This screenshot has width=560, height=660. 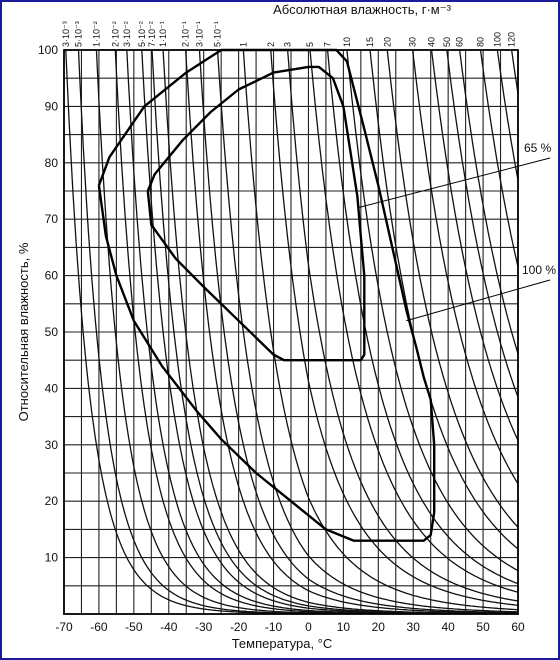 I want to click on y-tick-label: 70, so click(x=52, y=219).